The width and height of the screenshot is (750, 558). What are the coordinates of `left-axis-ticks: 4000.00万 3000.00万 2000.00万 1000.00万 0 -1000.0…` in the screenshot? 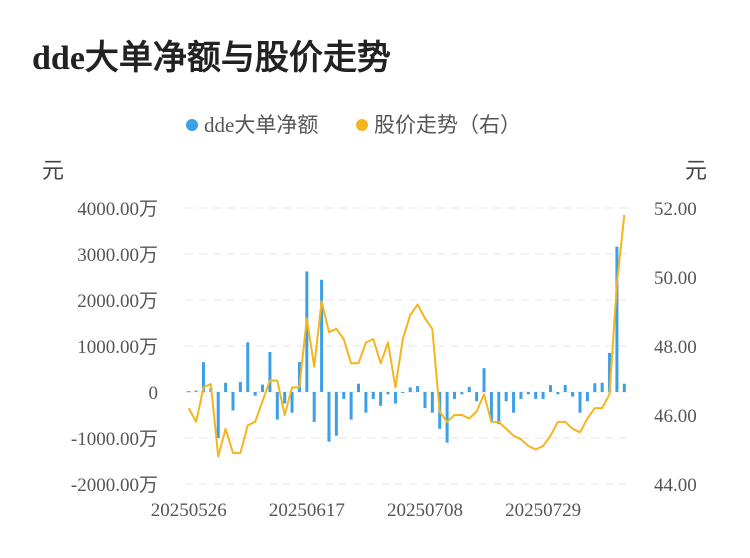 It's located at (114, 347).